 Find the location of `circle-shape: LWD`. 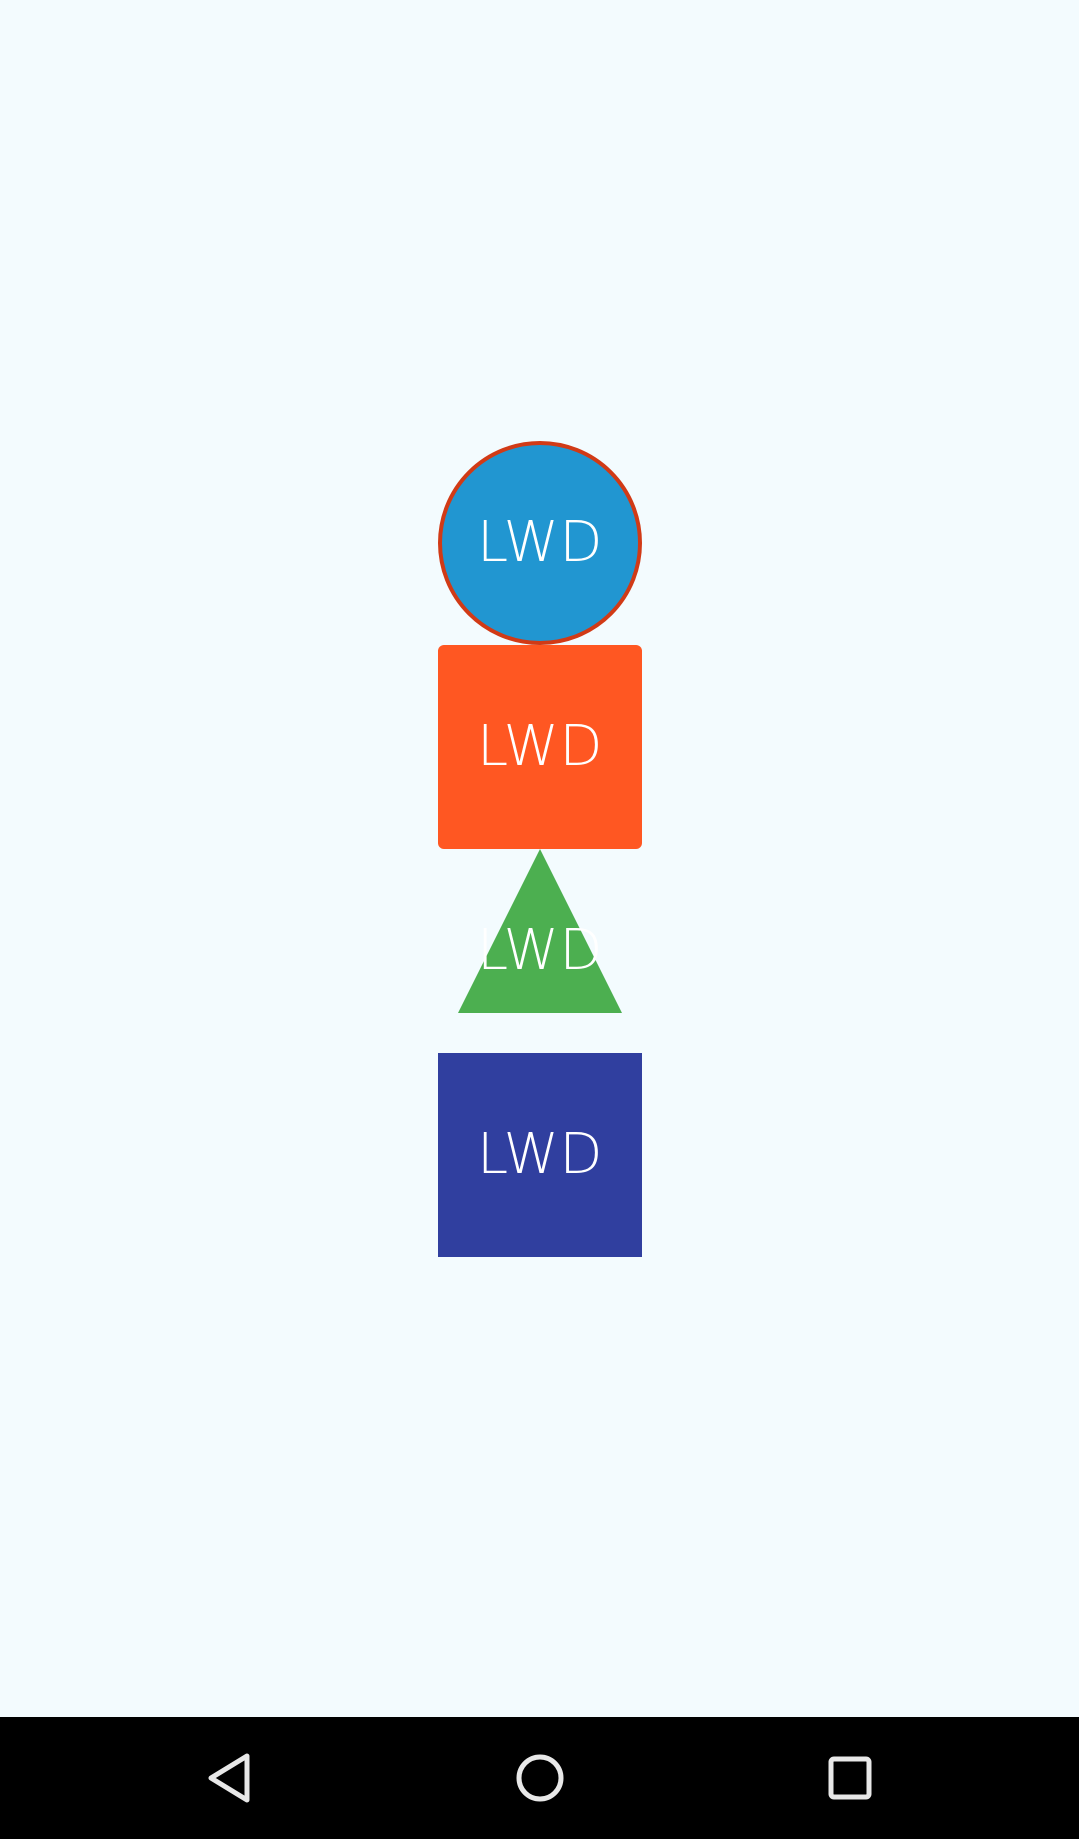

circle-shape: LWD is located at coordinates (540, 543).